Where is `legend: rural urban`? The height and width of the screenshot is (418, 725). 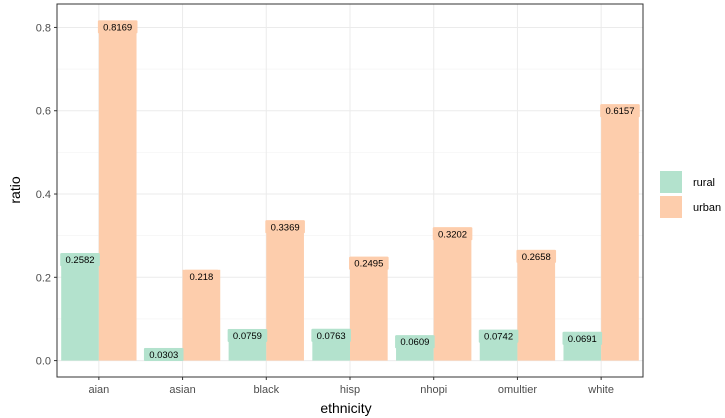 legend: rural urban is located at coordinates (690, 194).